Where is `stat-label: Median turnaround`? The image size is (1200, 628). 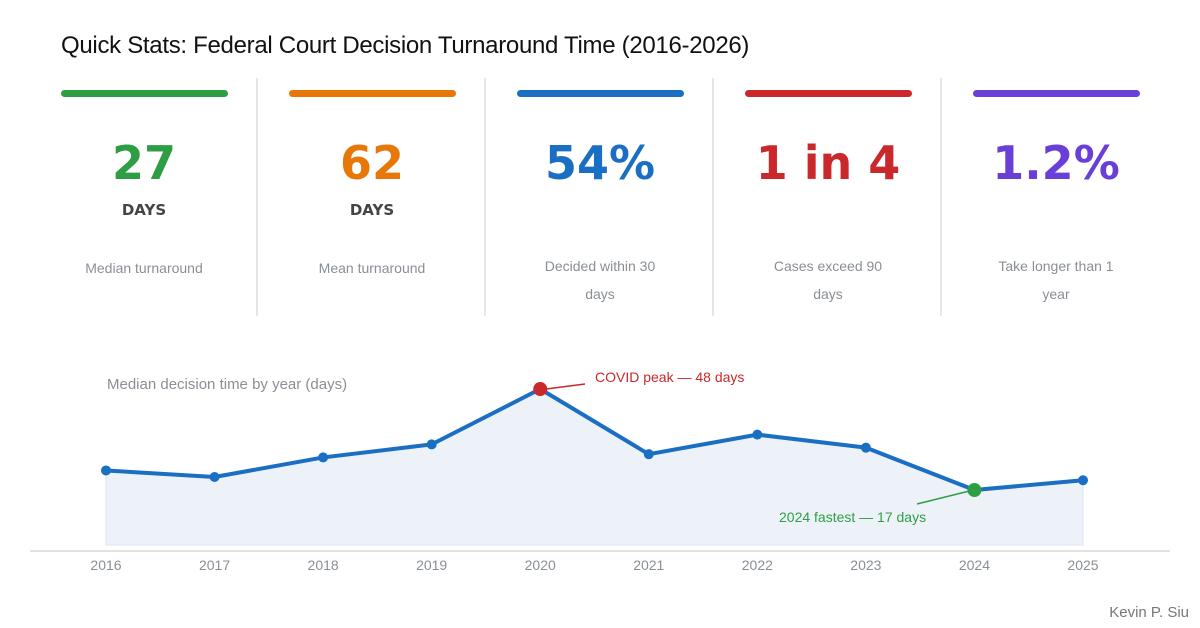 stat-label: Median turnaround is located at coordinates (144, 268).